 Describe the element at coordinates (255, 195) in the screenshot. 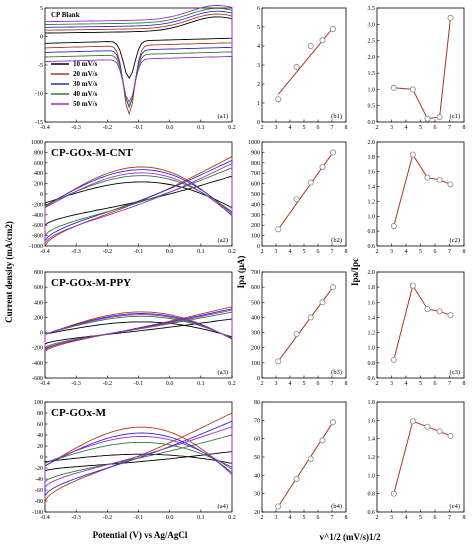

I see `y-tick-label: 500` at that location.